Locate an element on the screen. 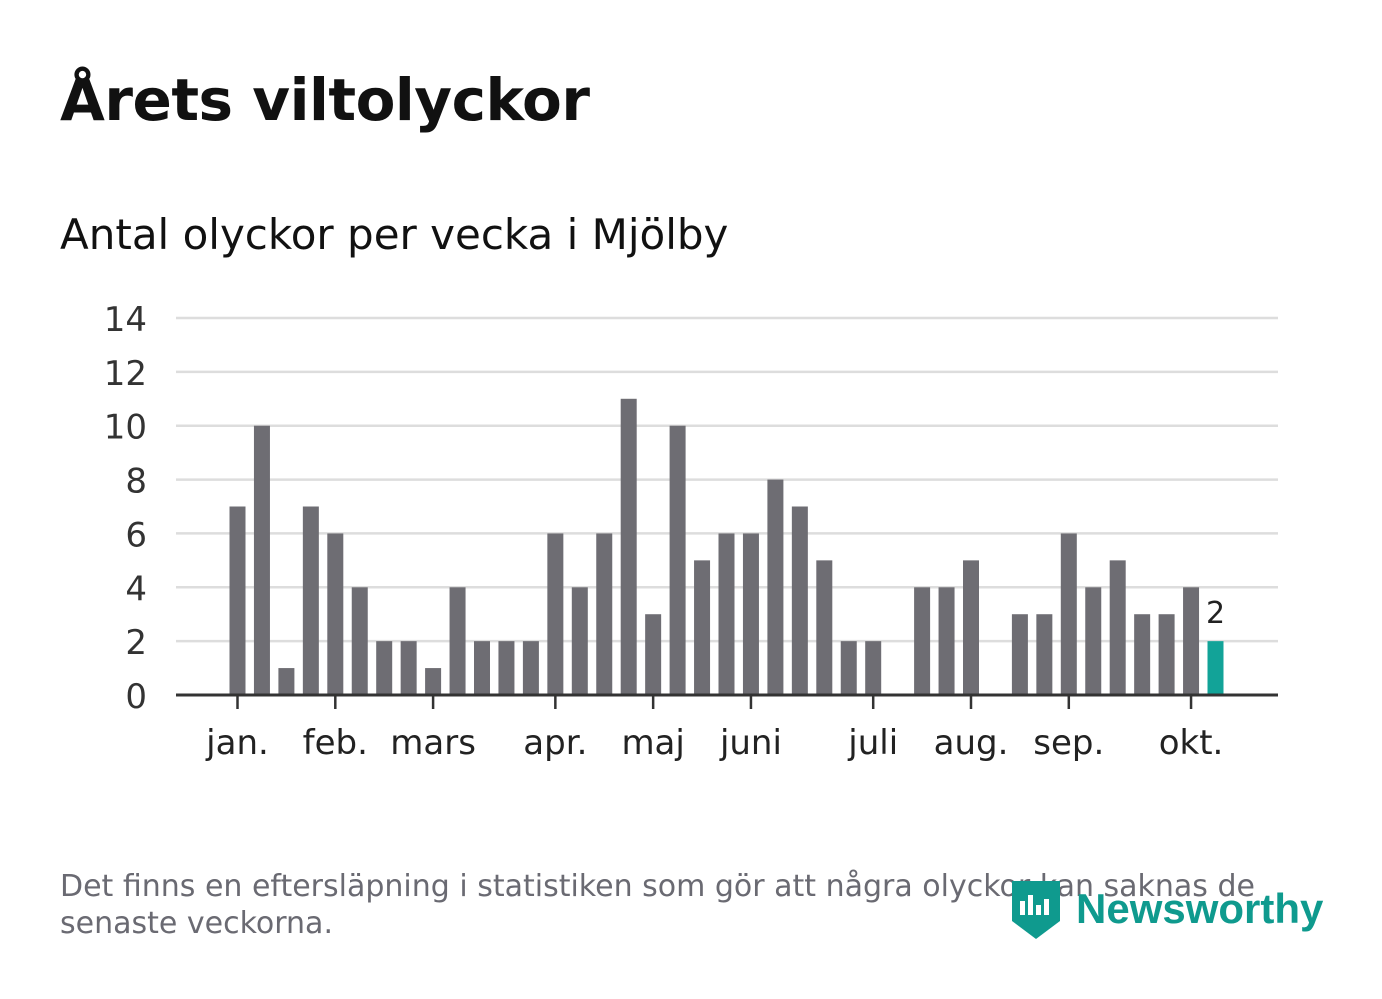 The image size is (1382, 999). chart-subtitle: Antal olyckor per vecka i Mjölby is located at coordinates (394, 234).